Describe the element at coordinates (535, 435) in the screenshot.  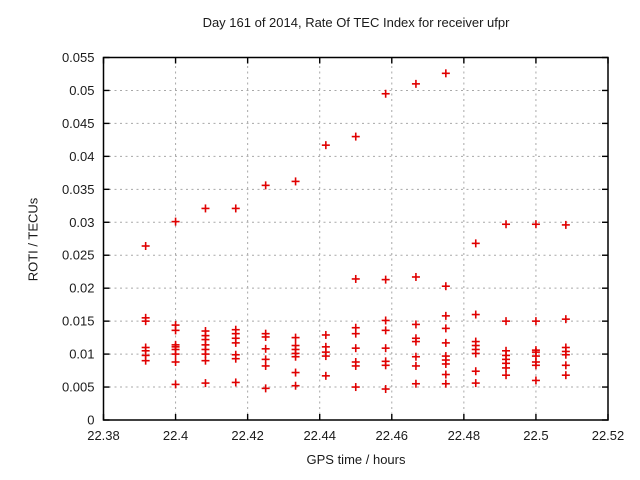
I see `x-tick-label: 22.5` at that location.